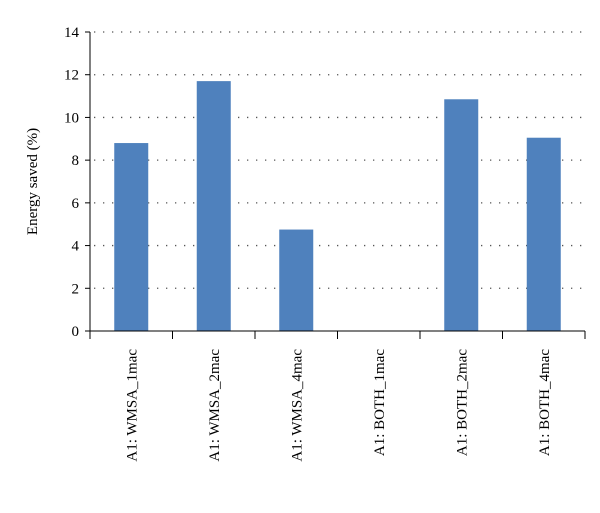  What do you see at coordinates (462, 402) in the screenshot?
I see `x-category-label: A1: BOTH_2mac` at bounding box center [462, 402].